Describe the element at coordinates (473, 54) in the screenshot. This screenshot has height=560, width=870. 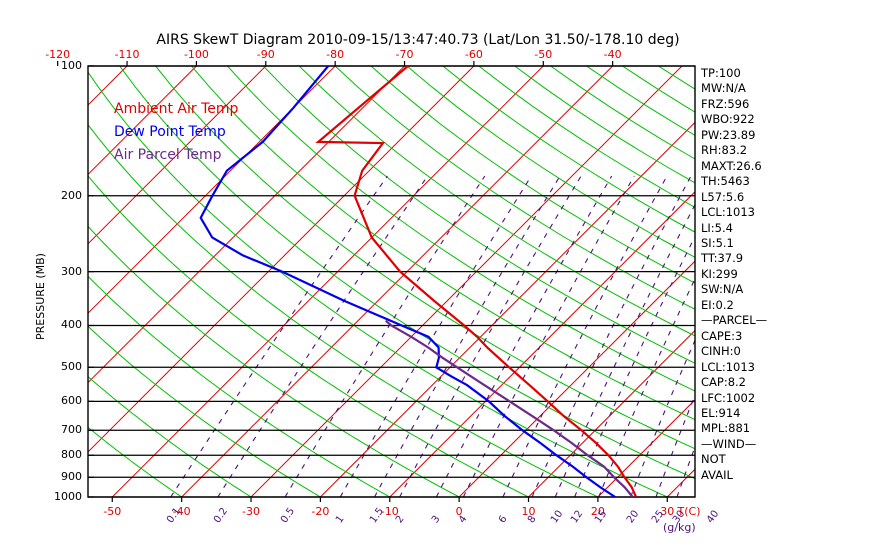
I see `top-temp-tick--60: -60` at that location.